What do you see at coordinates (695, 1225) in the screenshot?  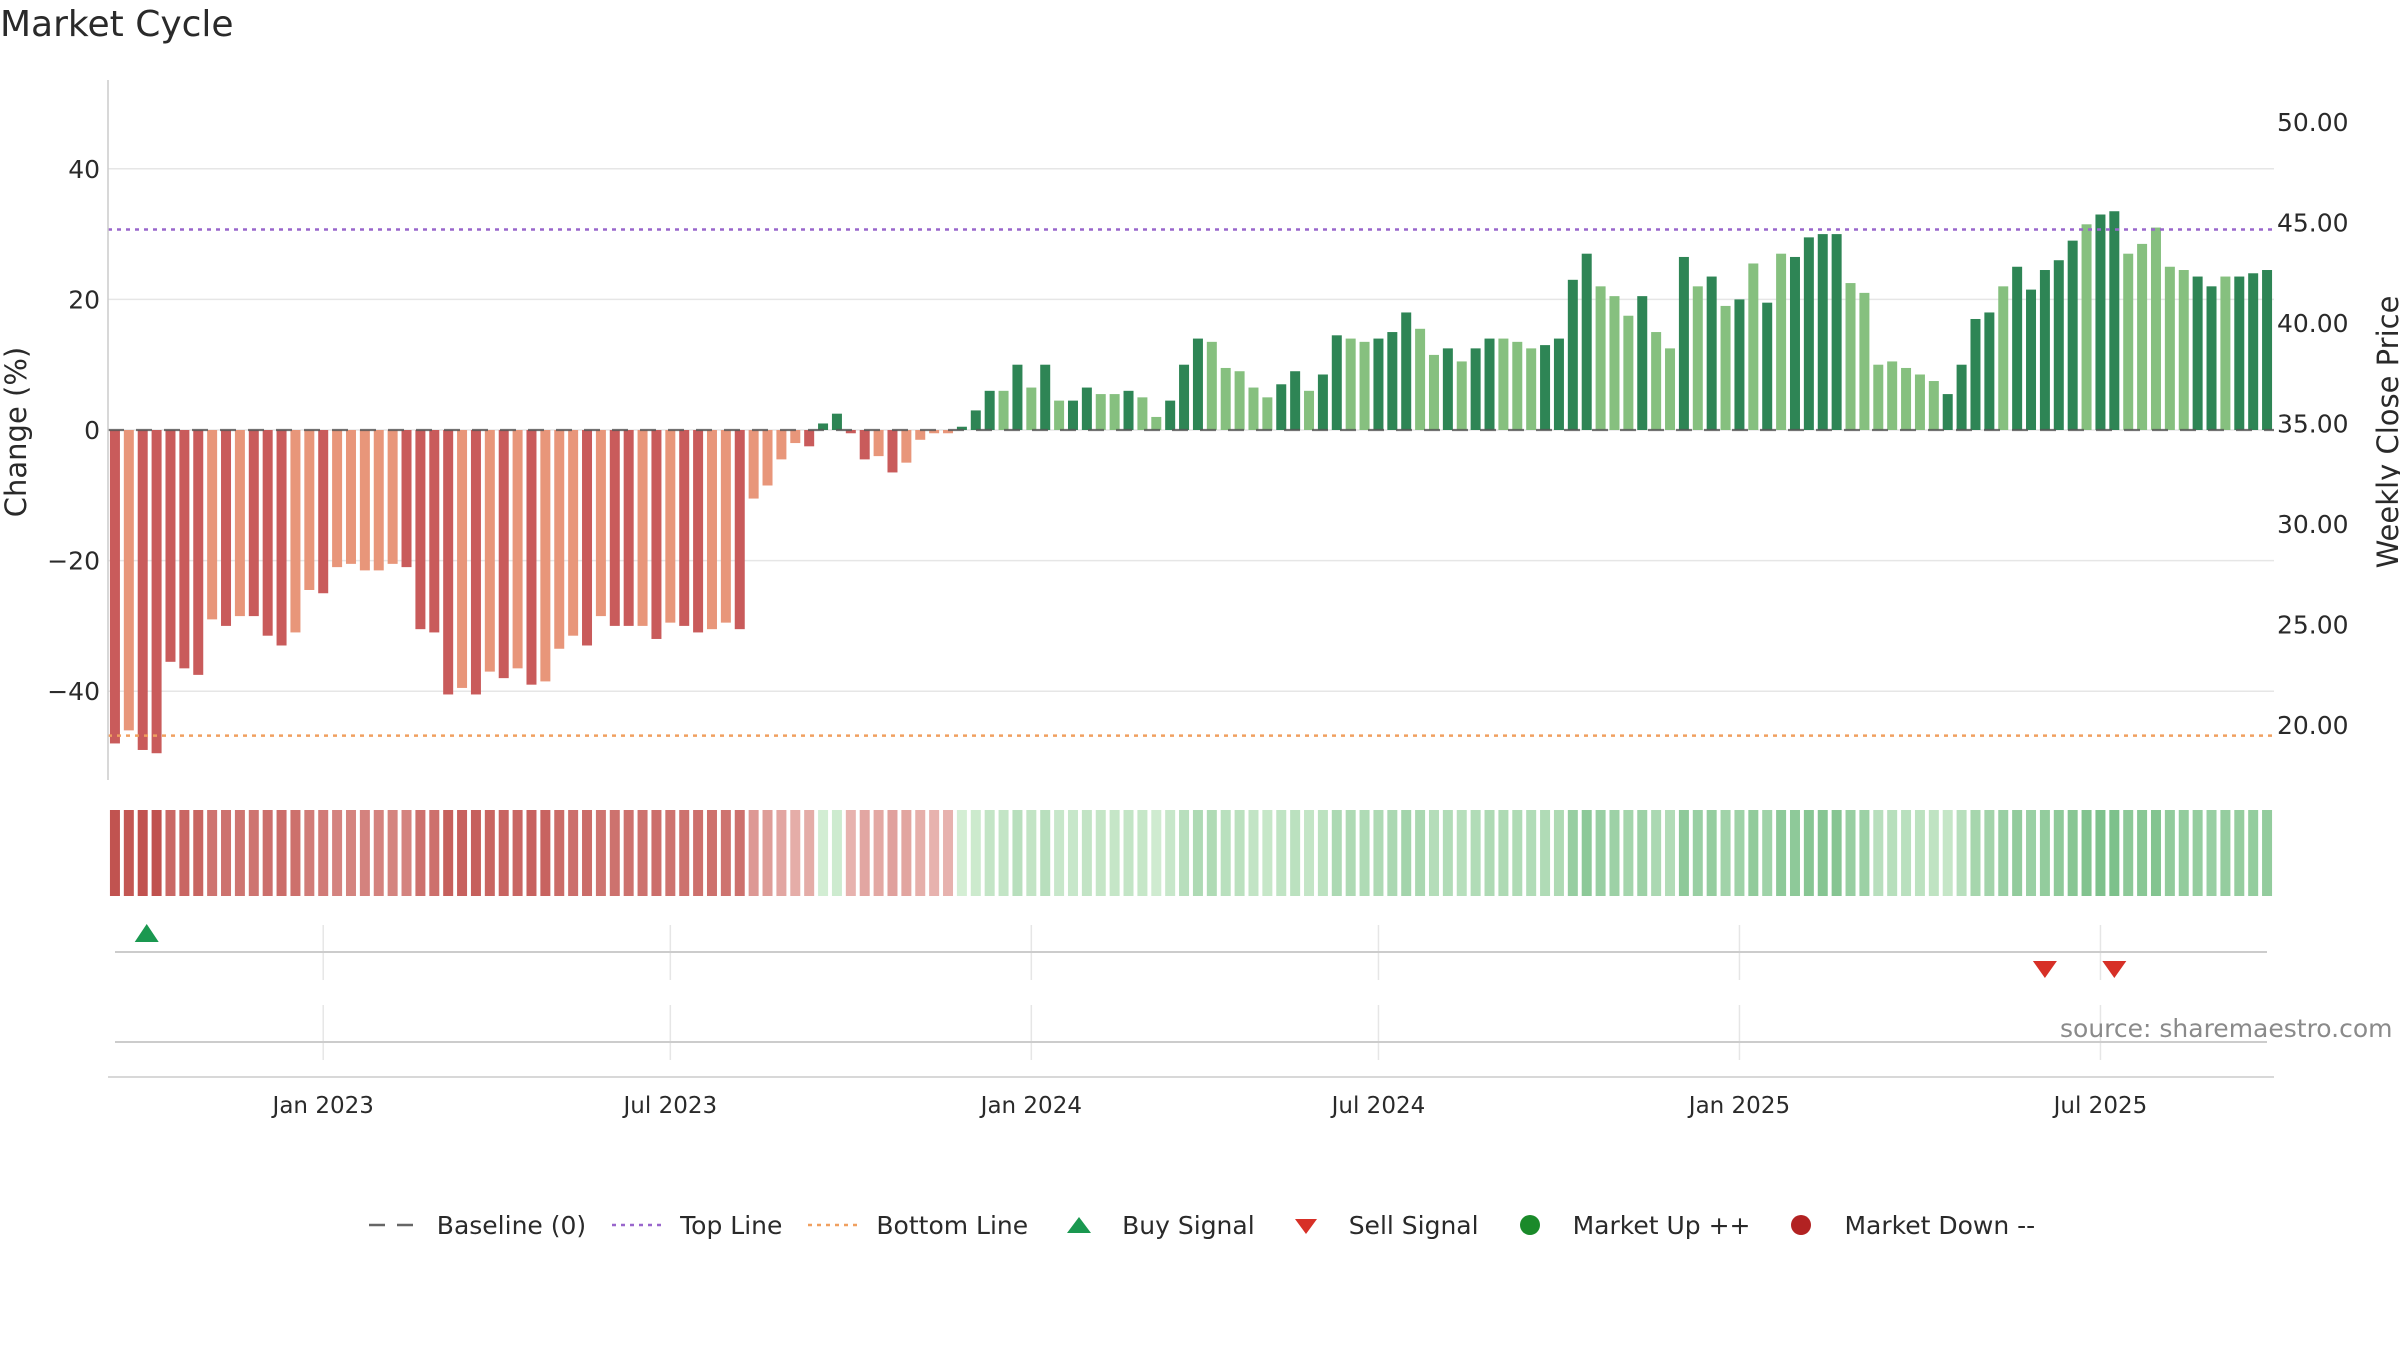 I see `legend-item: Top Line` at bounding box center [695, 1225].